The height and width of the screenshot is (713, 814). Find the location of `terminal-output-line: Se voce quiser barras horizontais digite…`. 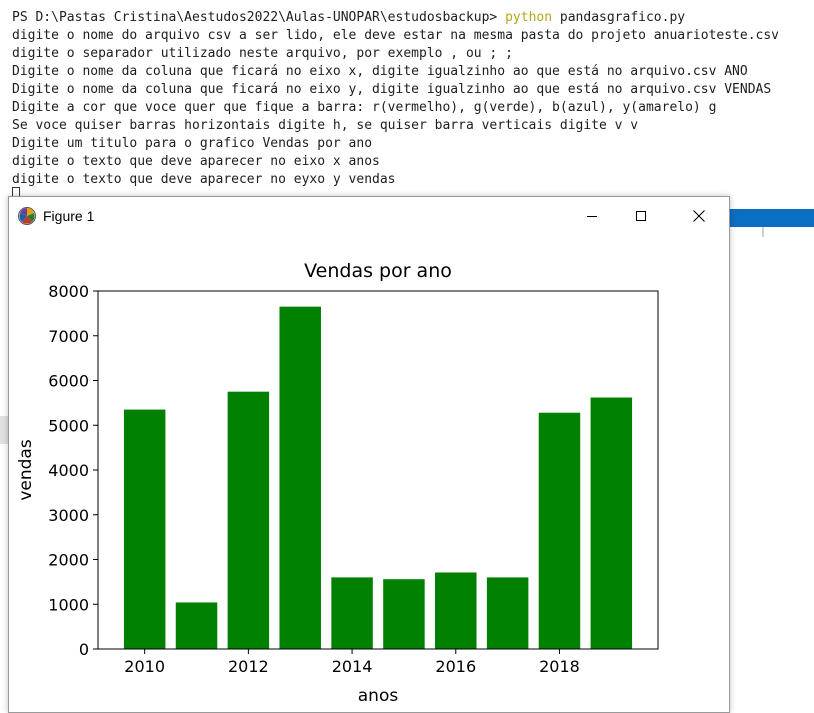

terminal-output-line: Se voce quiser barras horizontais digite… is located at coordinates (325, 125).